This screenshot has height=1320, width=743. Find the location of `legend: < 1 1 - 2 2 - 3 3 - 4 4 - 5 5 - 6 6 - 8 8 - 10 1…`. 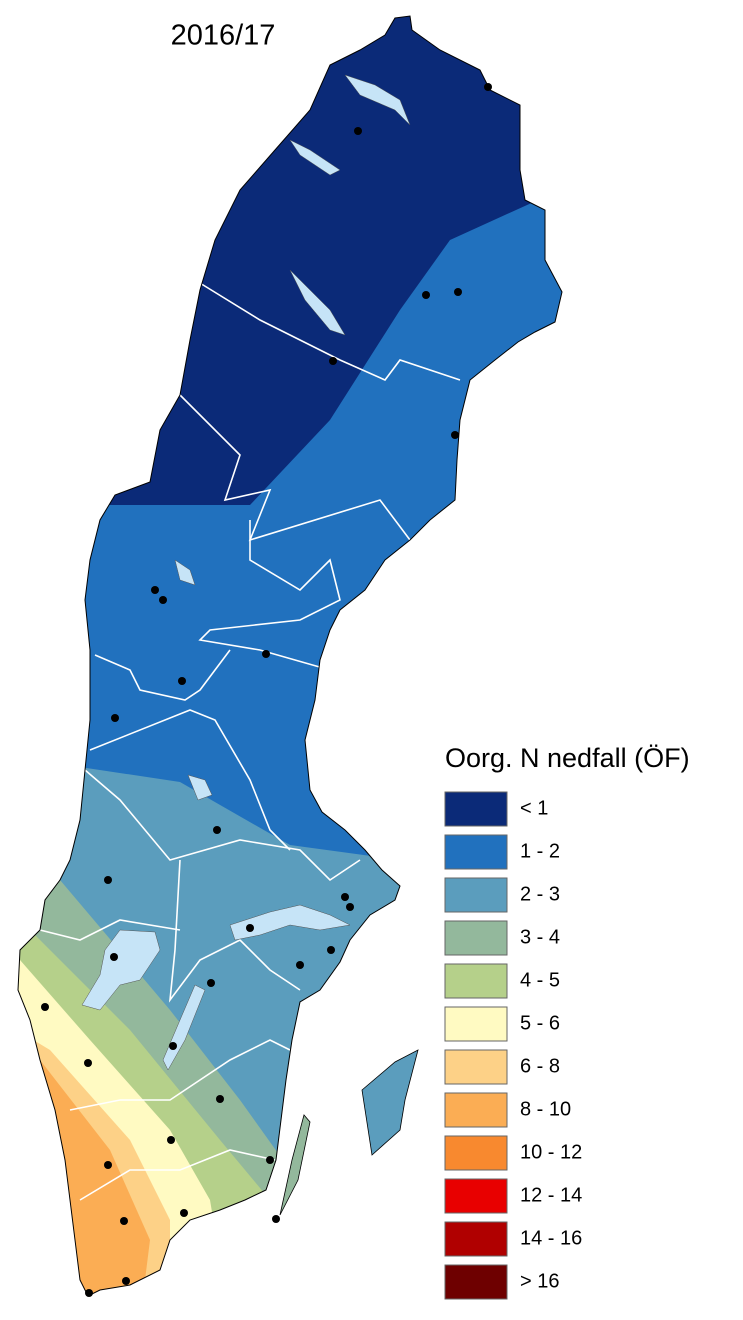

legend: < 1 1 - 2 2 - 3 3 - 4 4 - 5 5 - 6 6 - 8 8 - 10 1… is located at coordinates (513, 1045).